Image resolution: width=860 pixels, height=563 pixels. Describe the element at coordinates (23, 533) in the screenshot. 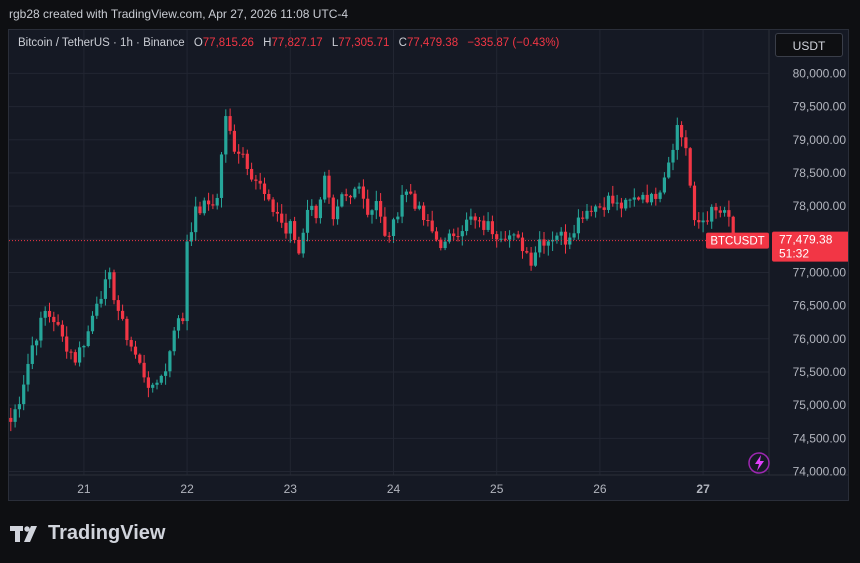

I see `tradingview-logo-icon` at that location.